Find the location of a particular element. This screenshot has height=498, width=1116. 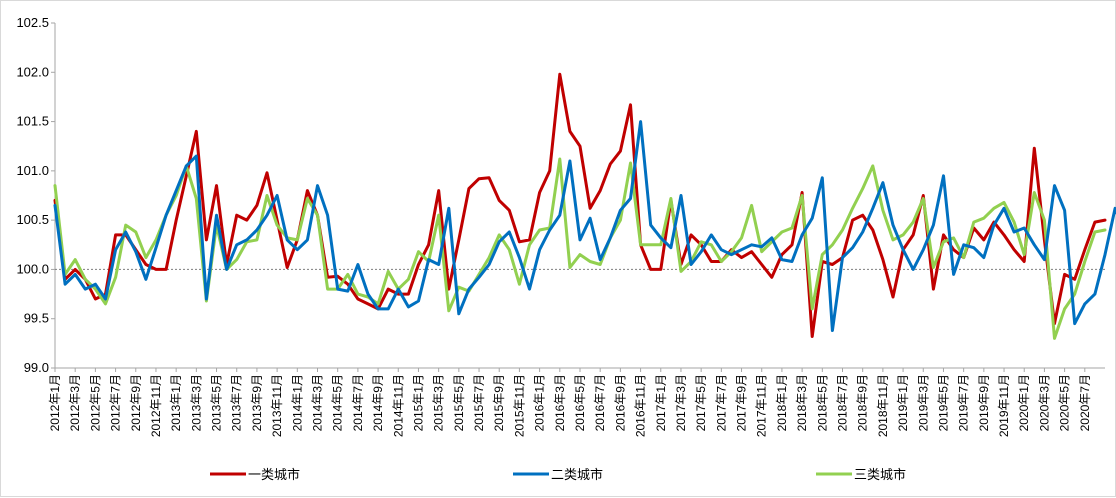

y-tick-label: 100.0 is located at coordinates (32, 268).